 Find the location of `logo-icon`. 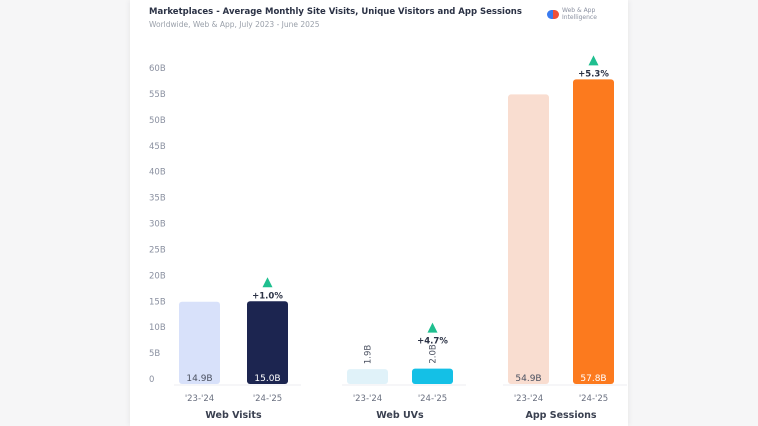

logo-icon is located at coordinates (553, 14).